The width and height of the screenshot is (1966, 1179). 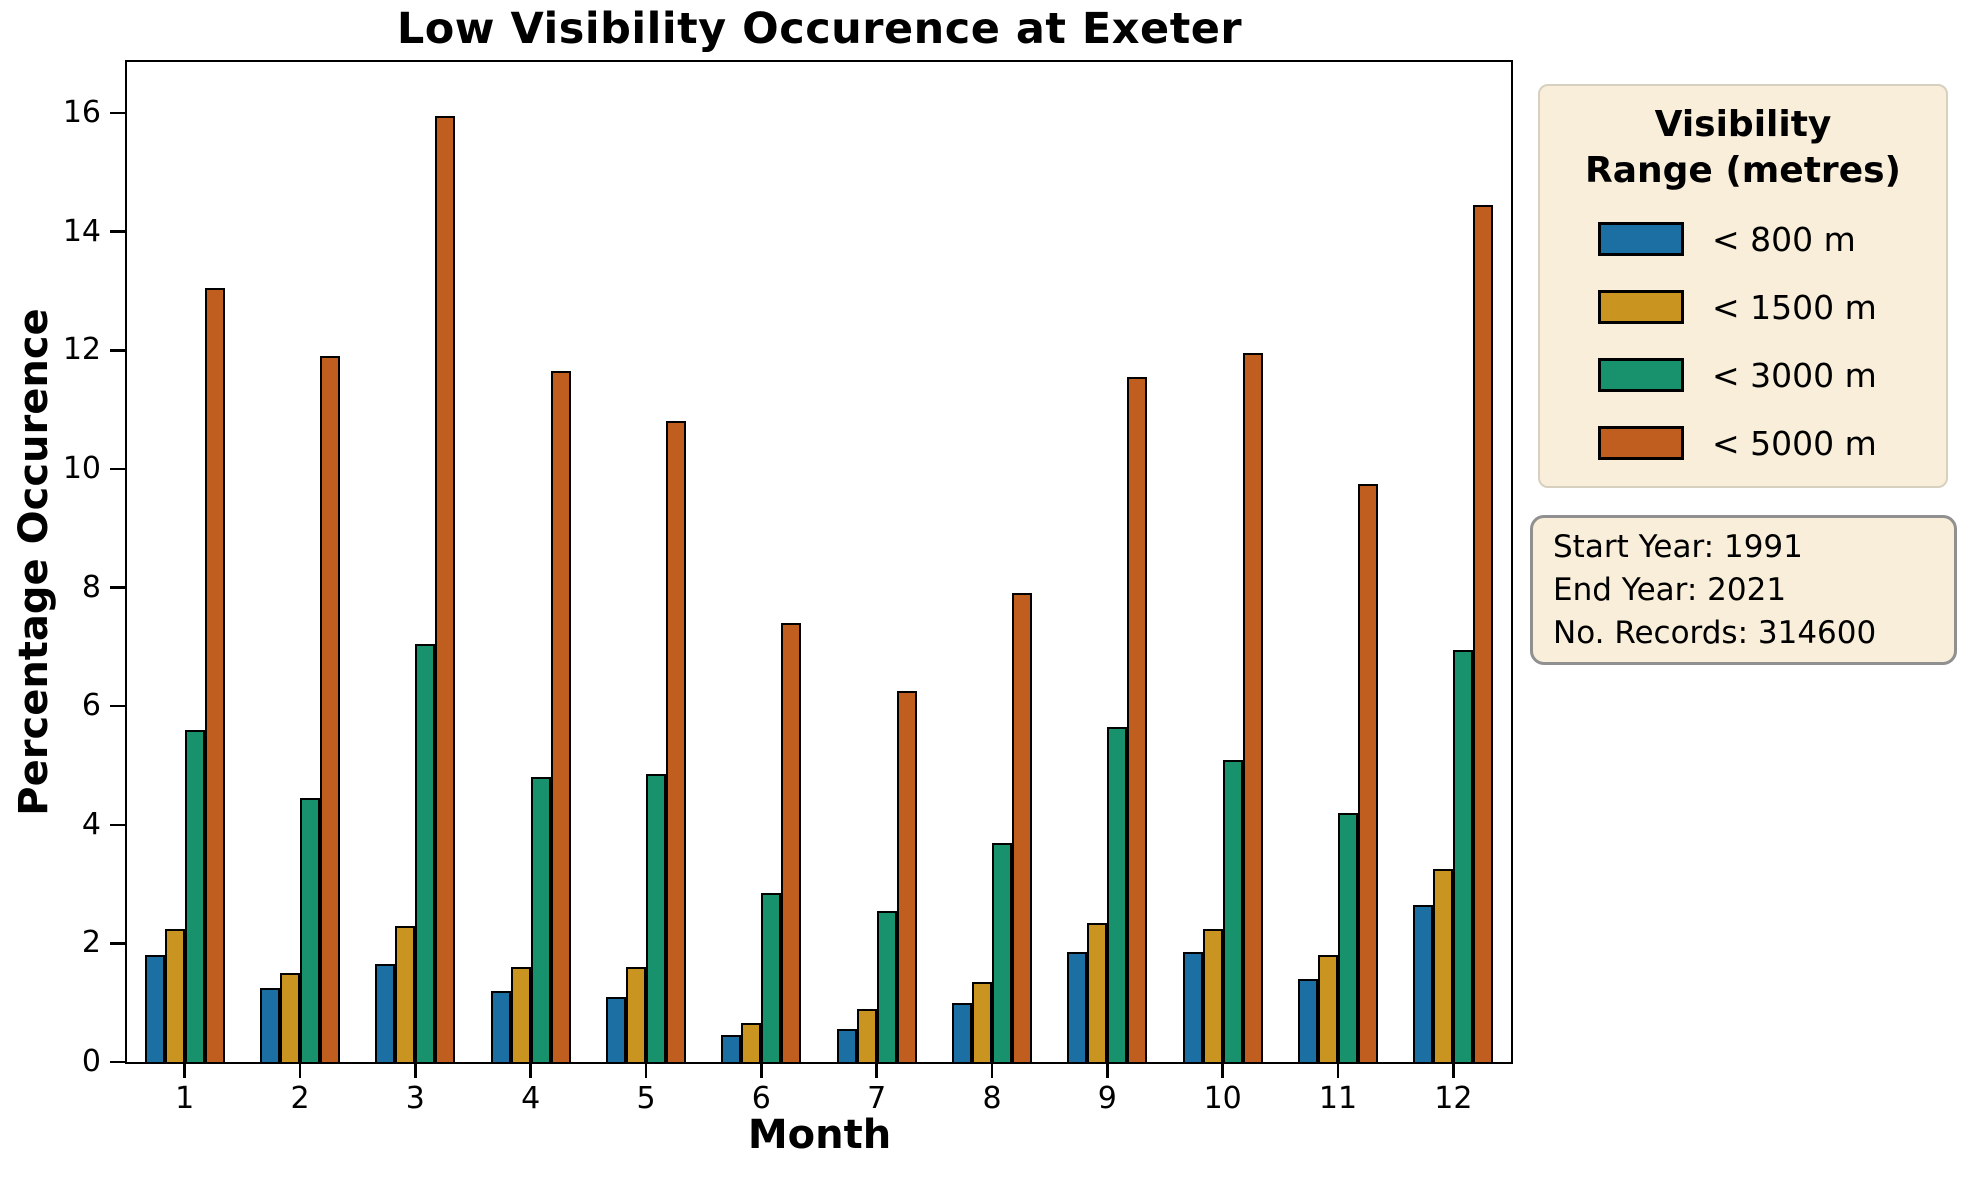 I want to click on bar-month8-lt3000, so click(x=1002, y=952).